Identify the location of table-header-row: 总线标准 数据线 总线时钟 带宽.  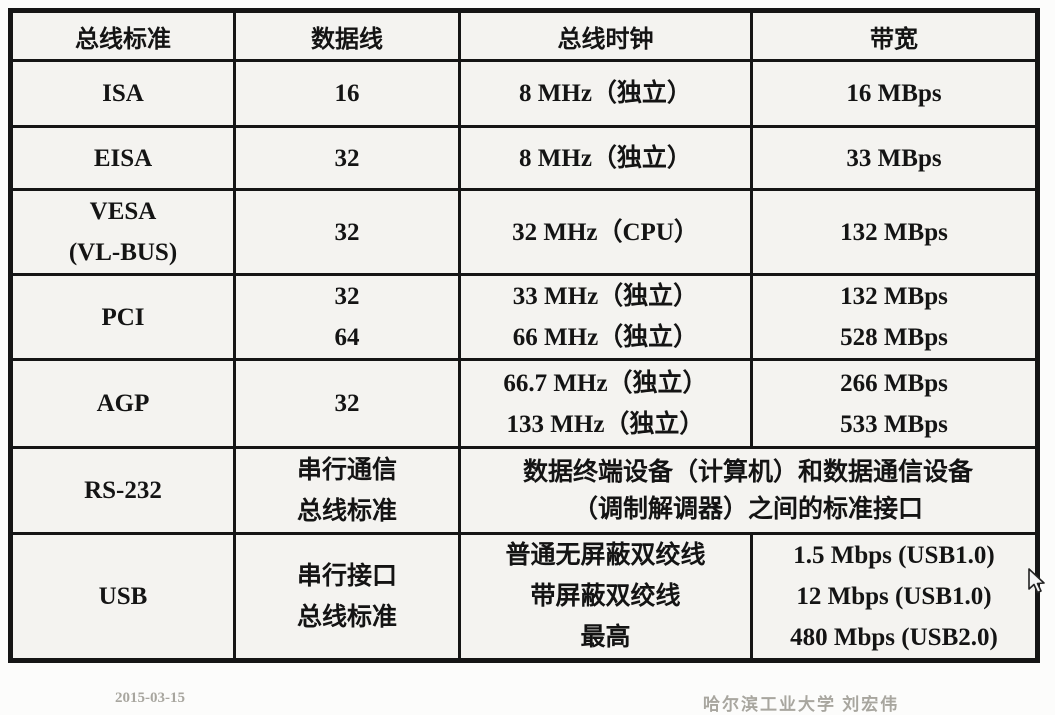
(524, 35).